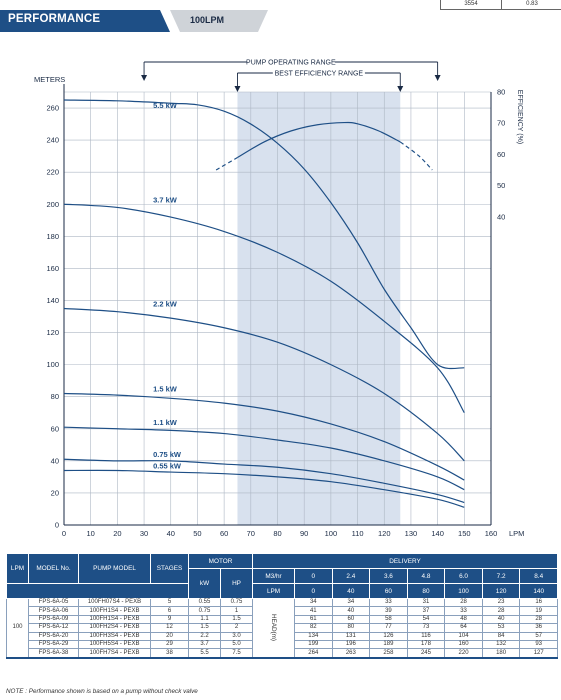 The height and width of the screenshot is (700, 561). What do you see at coordinates (538, 576) in the screenshot?
I see `m3hr-value: 8.4` at bounding box center [538, 576].